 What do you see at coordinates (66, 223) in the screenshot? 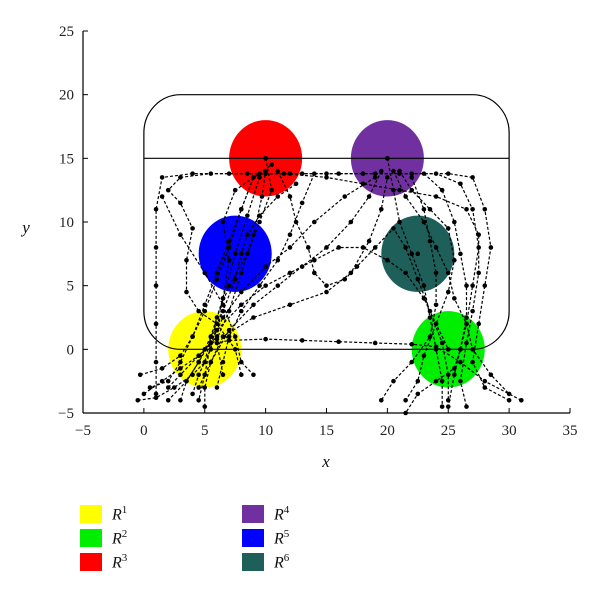
I see `y-tick-label: 10` at bounding box center [66, 223].